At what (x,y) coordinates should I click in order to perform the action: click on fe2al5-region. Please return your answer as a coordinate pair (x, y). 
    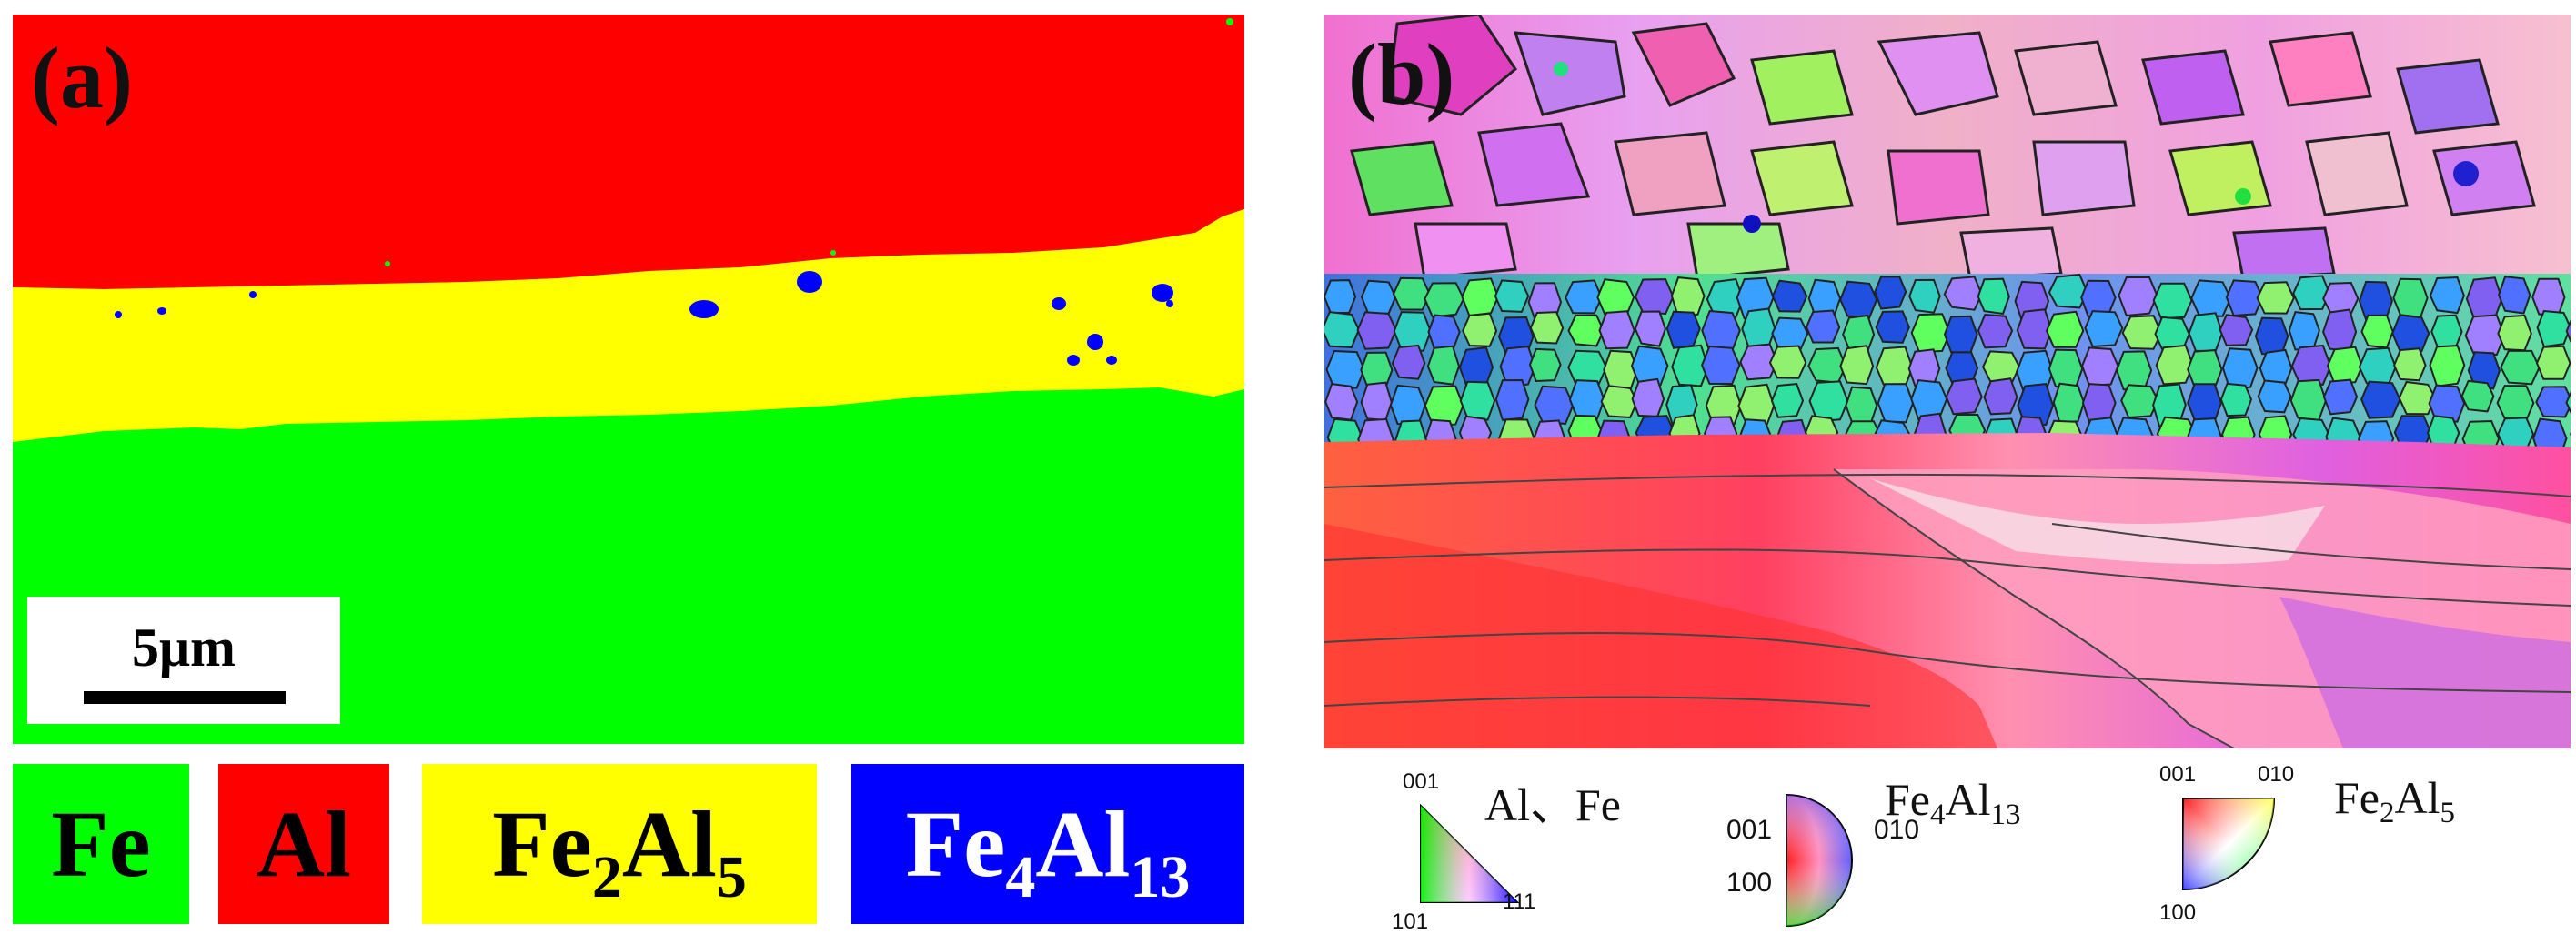
    Looking at the image, I should click on (628, 325).